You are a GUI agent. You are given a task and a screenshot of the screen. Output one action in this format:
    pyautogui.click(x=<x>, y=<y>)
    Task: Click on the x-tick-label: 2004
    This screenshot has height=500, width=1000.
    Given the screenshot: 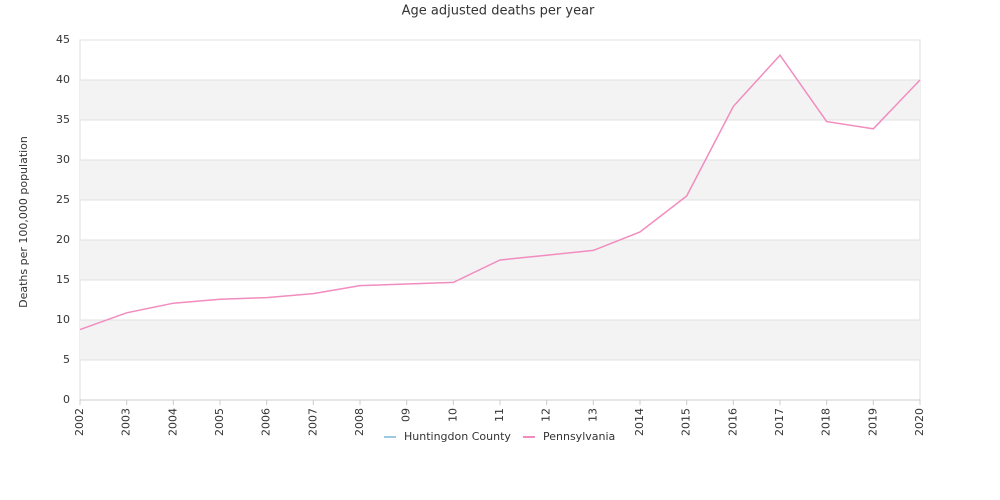 What is the action you would take?
    pyautogui.click(x=172, y=422)
    